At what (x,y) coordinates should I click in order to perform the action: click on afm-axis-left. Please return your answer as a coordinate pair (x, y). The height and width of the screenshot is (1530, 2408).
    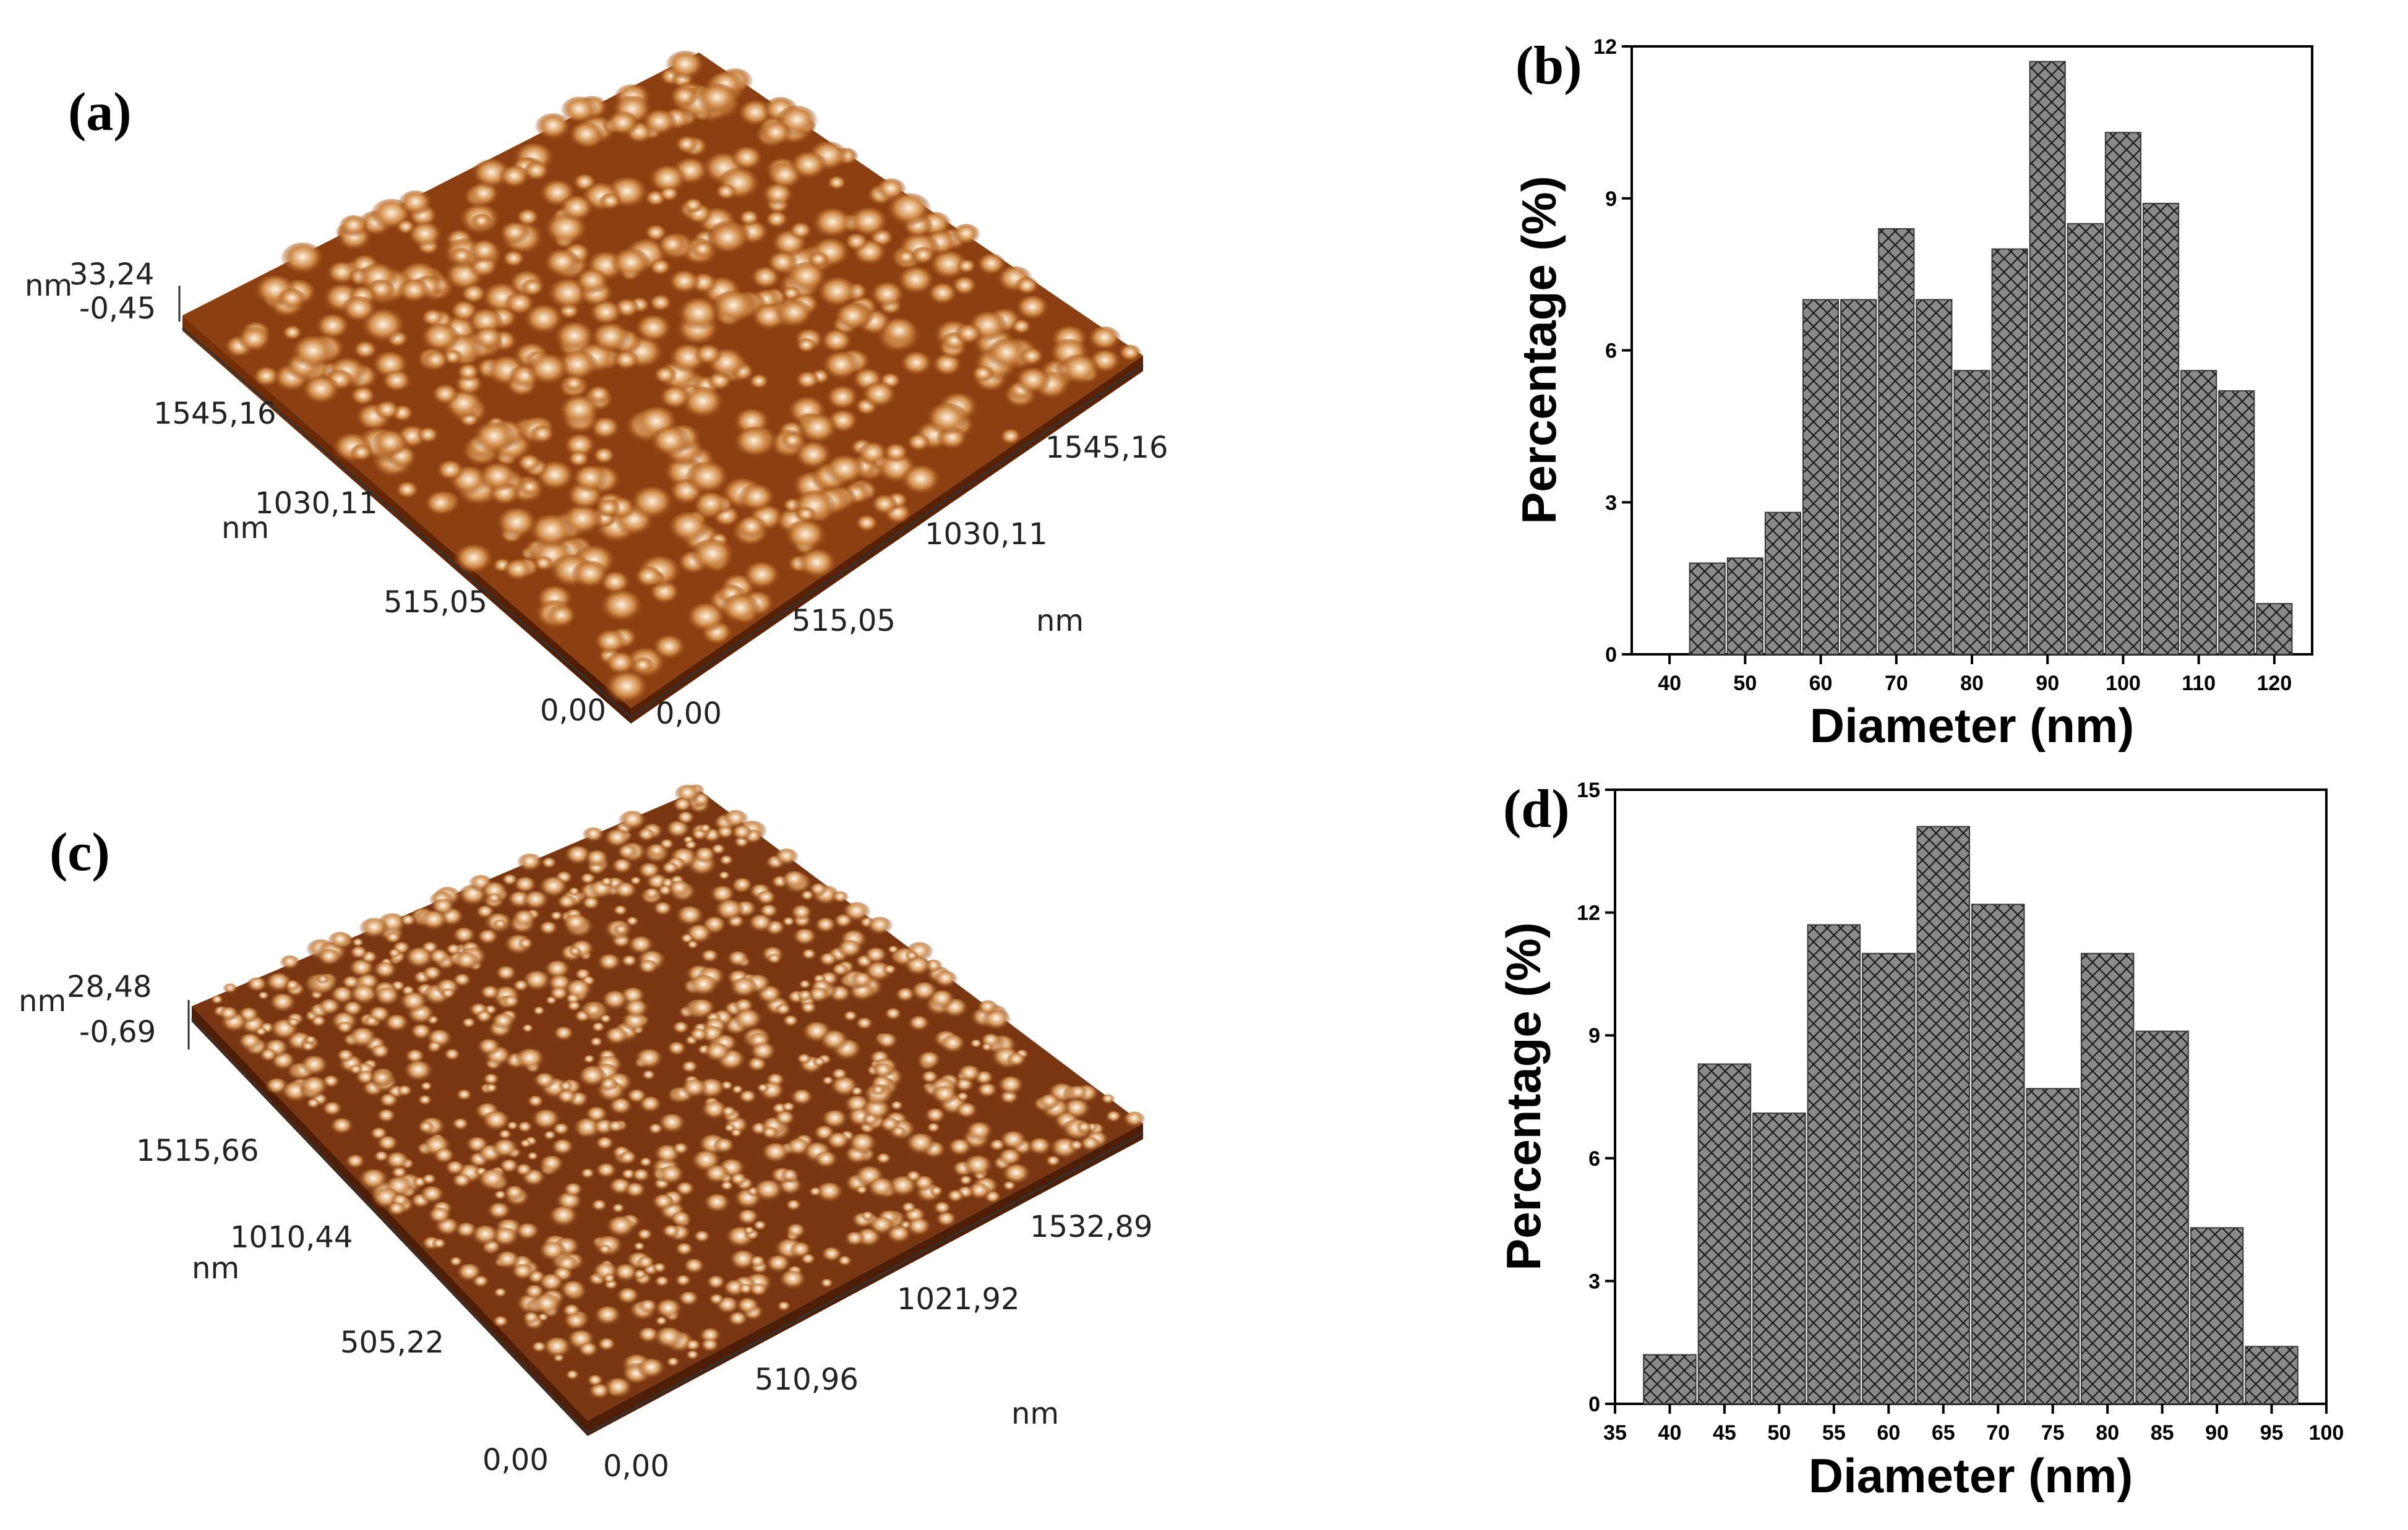
    Looking at the image, I should click on (407, 523).